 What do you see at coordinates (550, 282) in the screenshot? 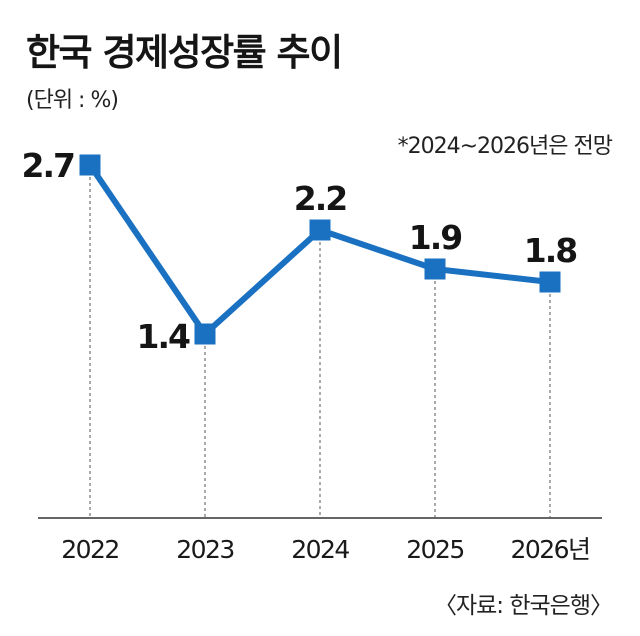
I see `data-point-2026년` at bounding box center [550, 282].